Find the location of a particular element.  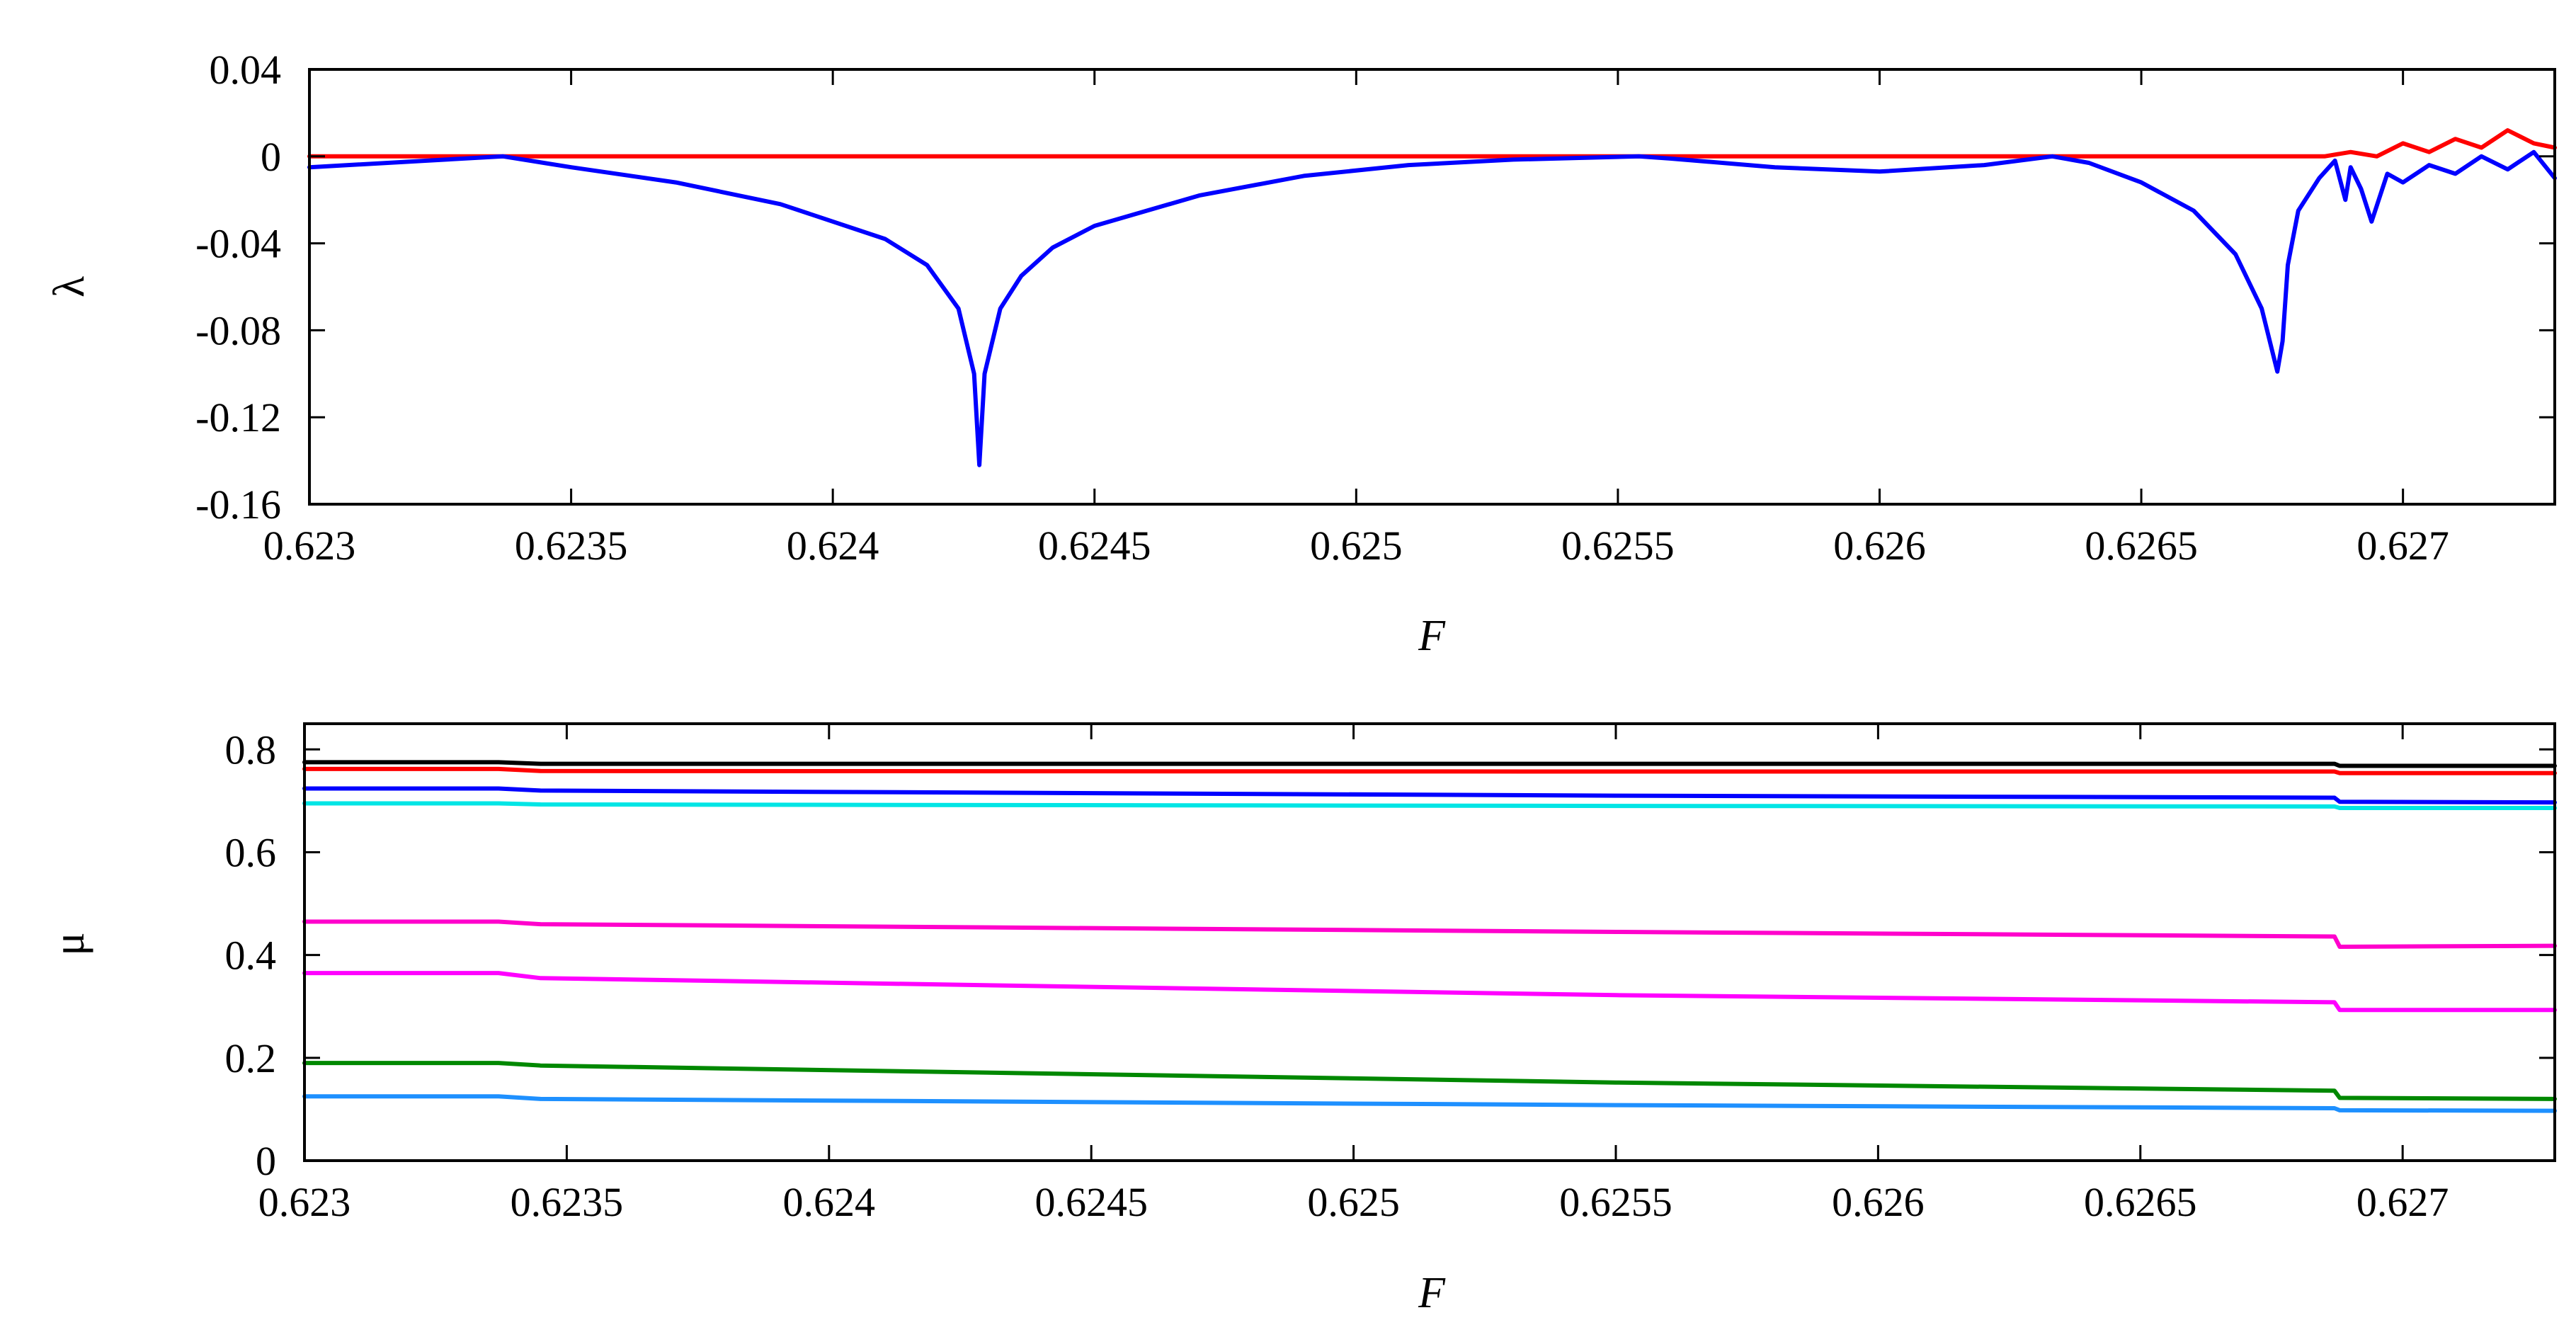

mu-y-axis-title: μ is located at coordinates (69, 943).